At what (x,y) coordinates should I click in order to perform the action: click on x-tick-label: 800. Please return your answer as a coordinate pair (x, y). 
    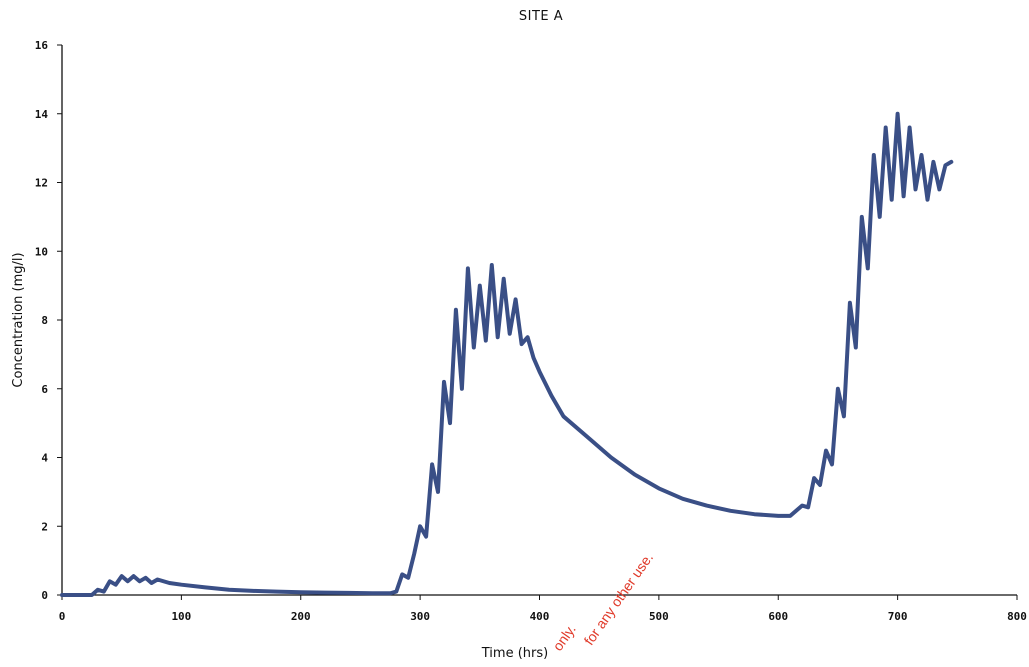
    Looking at the image, I should click on (1017, 616).